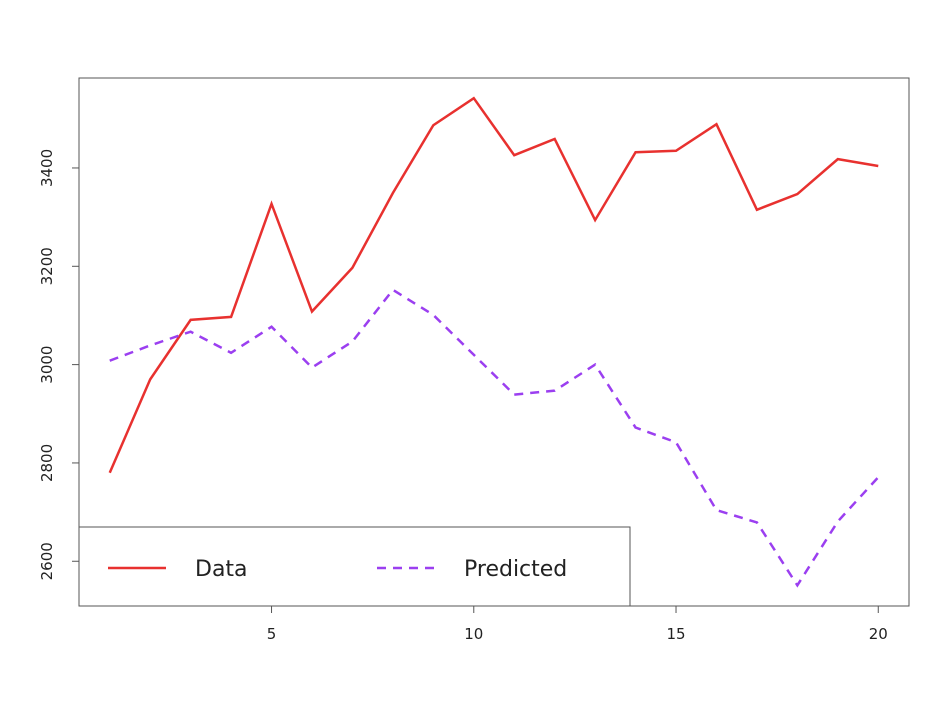 Image resolution: width=950 pixels, height=704 pixels. I want to click on y-tick-label: 2800, so click(47, 463).